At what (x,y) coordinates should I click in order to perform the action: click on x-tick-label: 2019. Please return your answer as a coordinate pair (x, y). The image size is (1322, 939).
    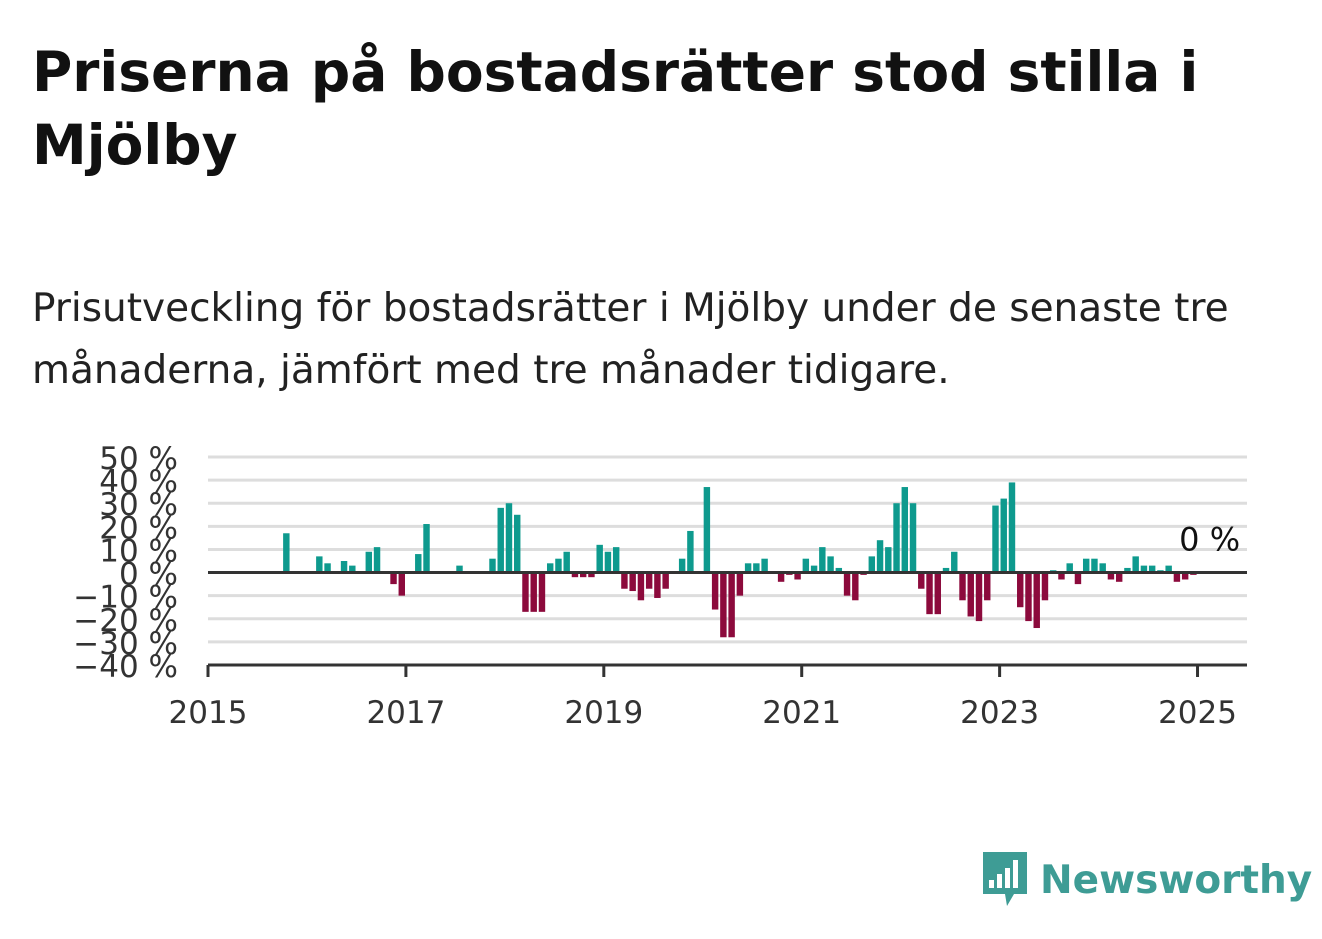
    Looking at the image, I should click on (603, 712).